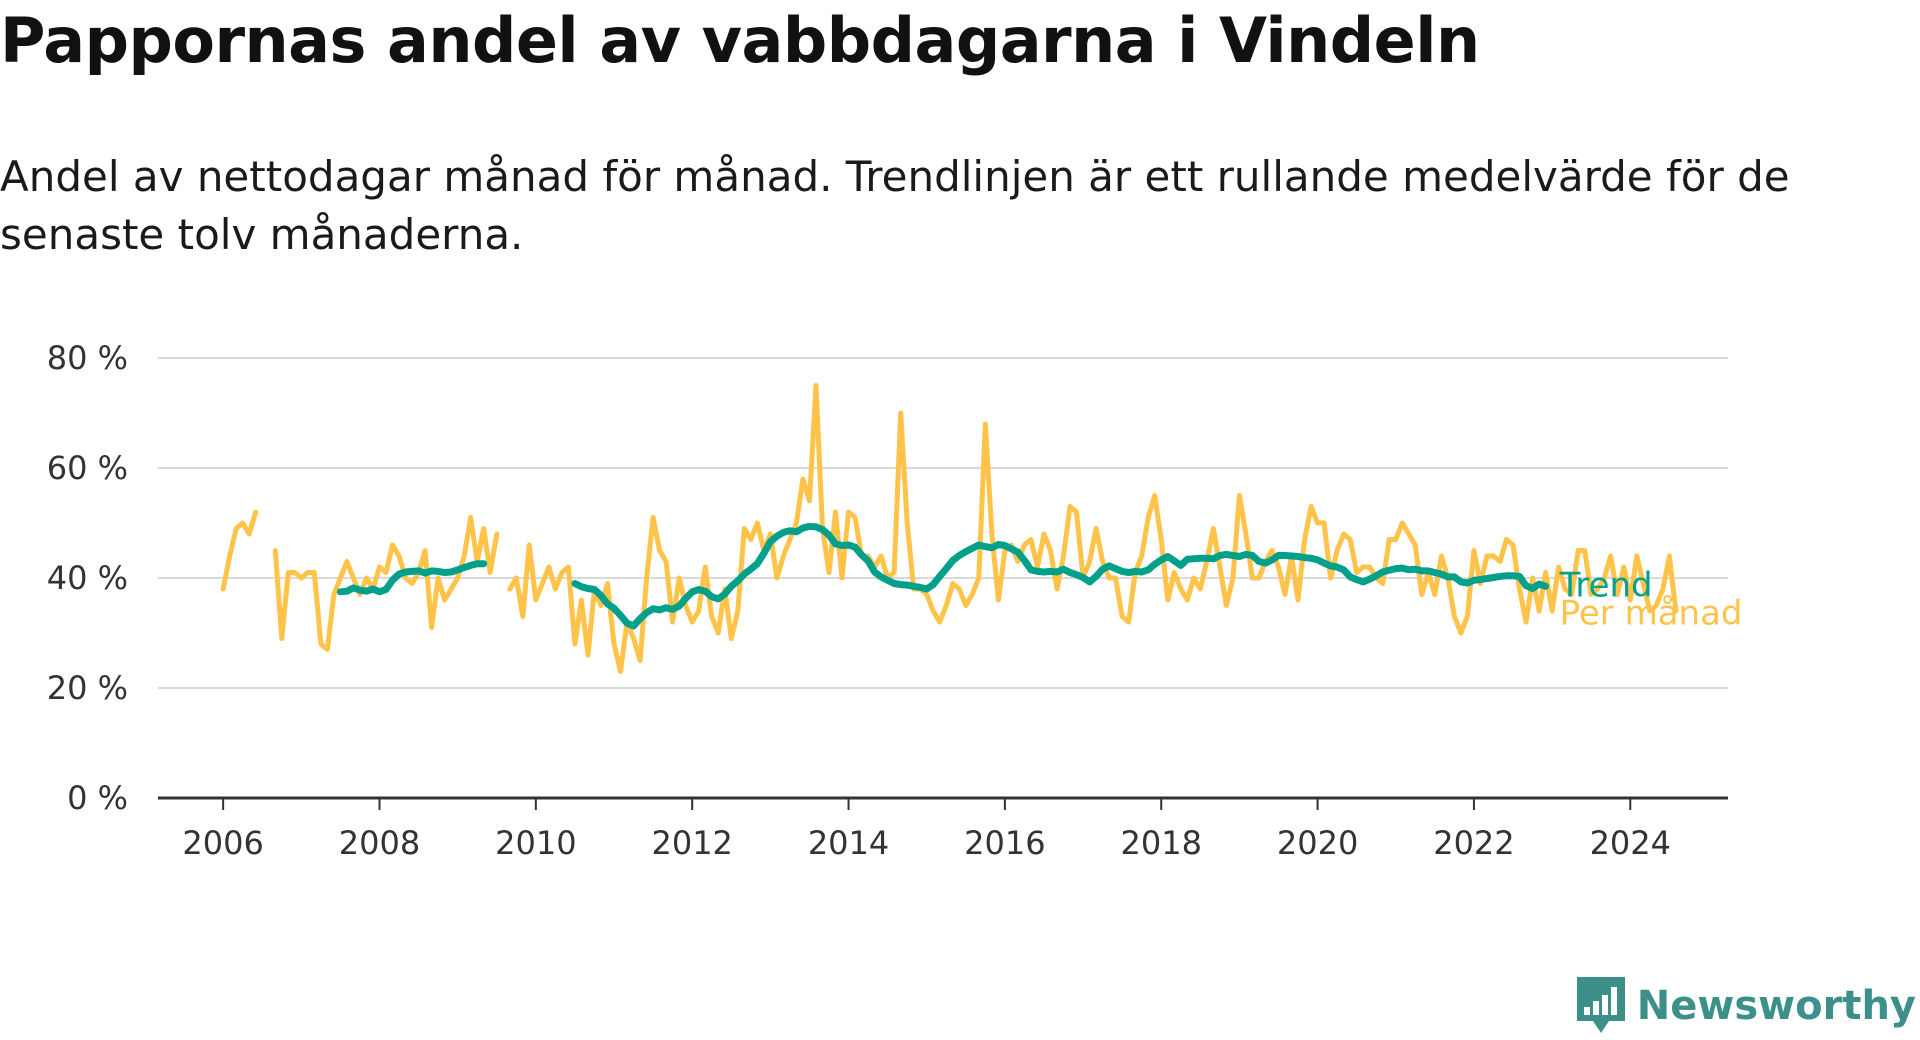  What do you see at coordinates (535, 843) in the screenshot?
I see `x-tick-label: 2010` at bounding box center [535, 843].